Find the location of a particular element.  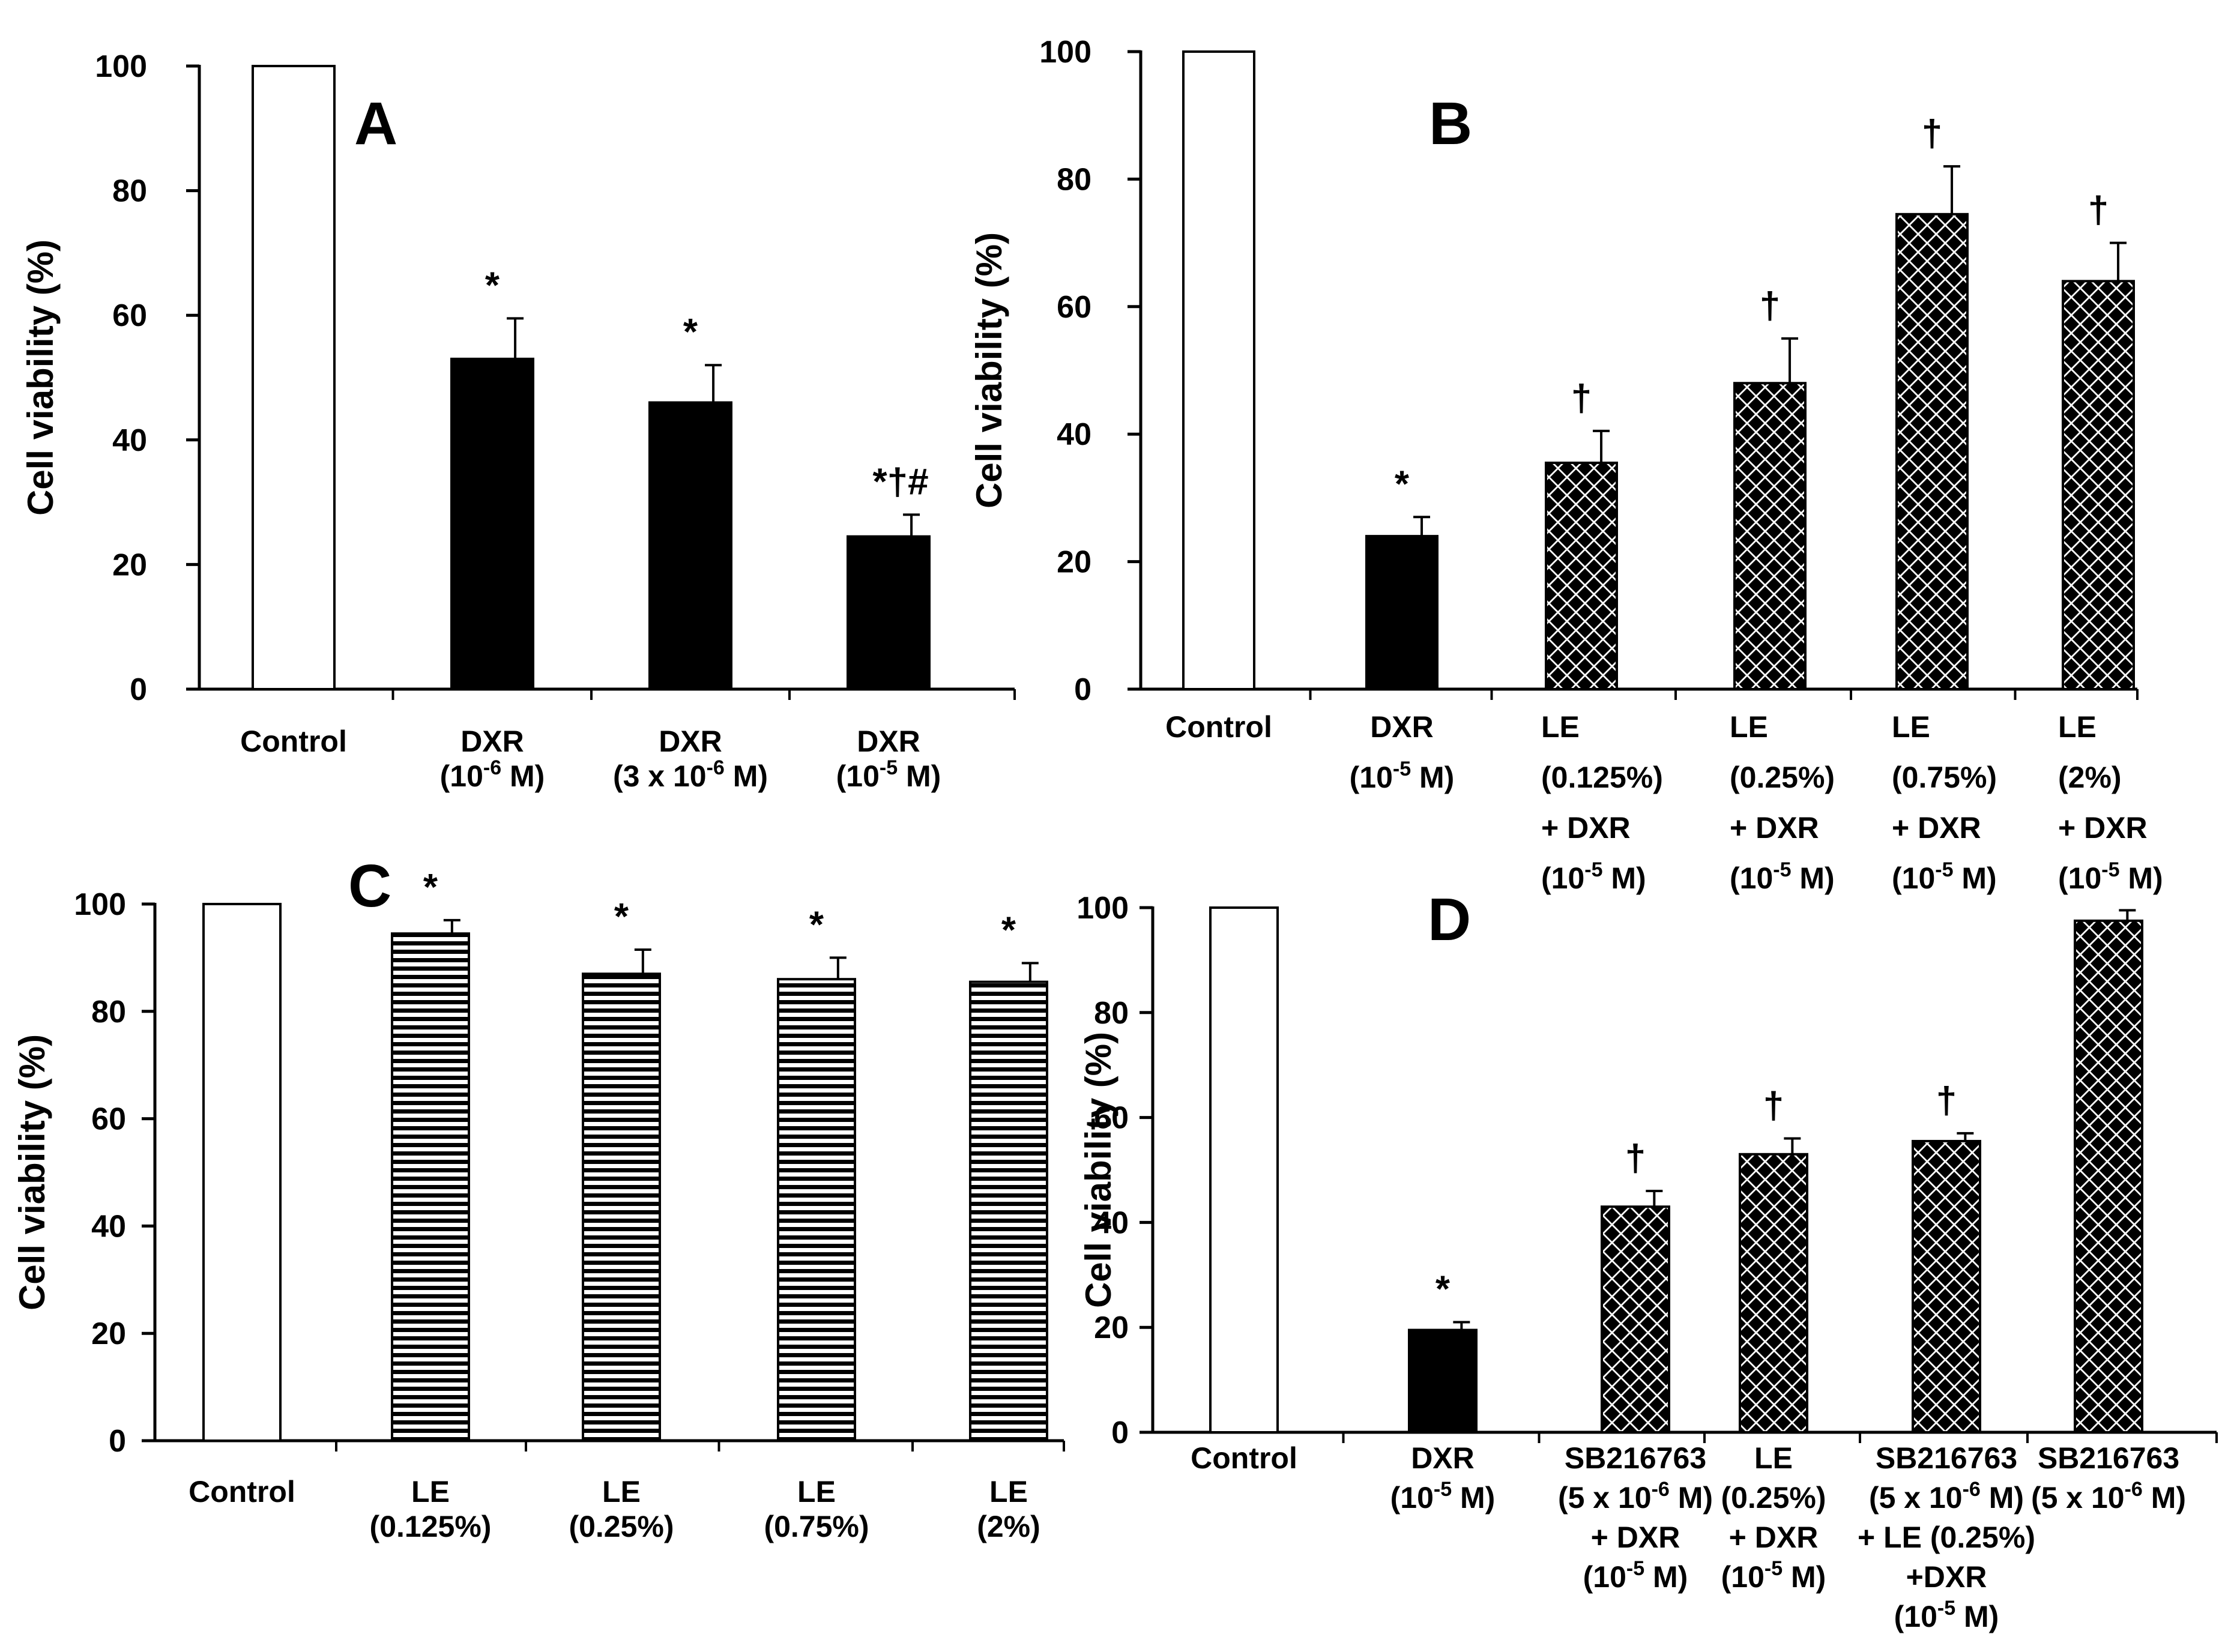

category-label: +DXR is located at coordinates (1947, 1577).